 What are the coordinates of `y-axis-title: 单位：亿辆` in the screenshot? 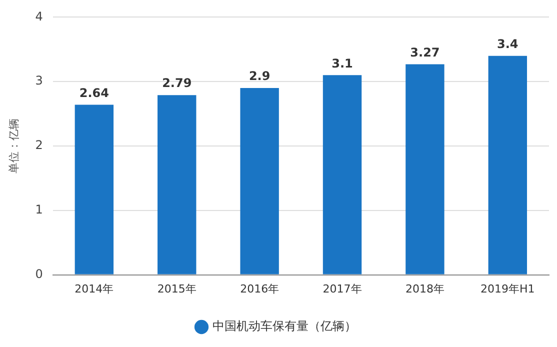 It's located at (13, 146).